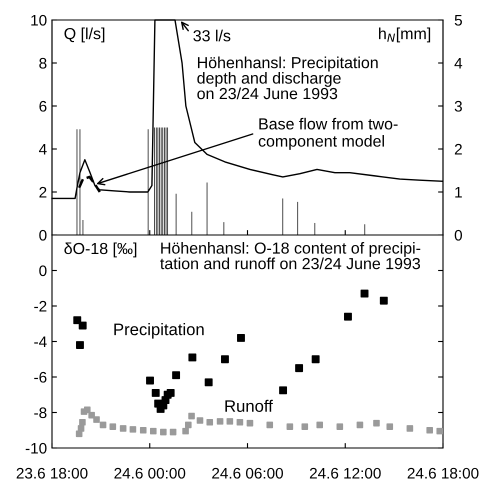 The image size is (486, 485). What do you see at coordinates (458, 20) in the screenshot?
I see `y2-tick-label: 5` at bounding box center [458, 20].